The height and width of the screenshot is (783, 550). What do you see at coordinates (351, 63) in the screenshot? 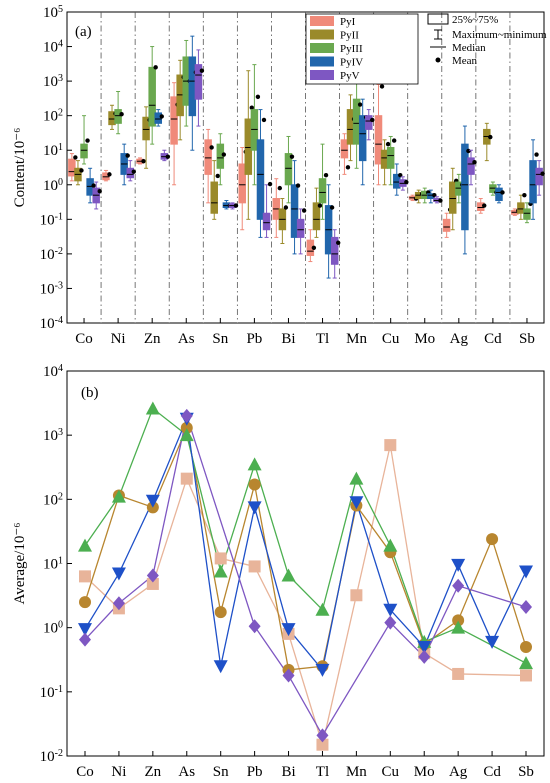
I see `legend-series-name: PyIV` at bounding box center [351, 63].